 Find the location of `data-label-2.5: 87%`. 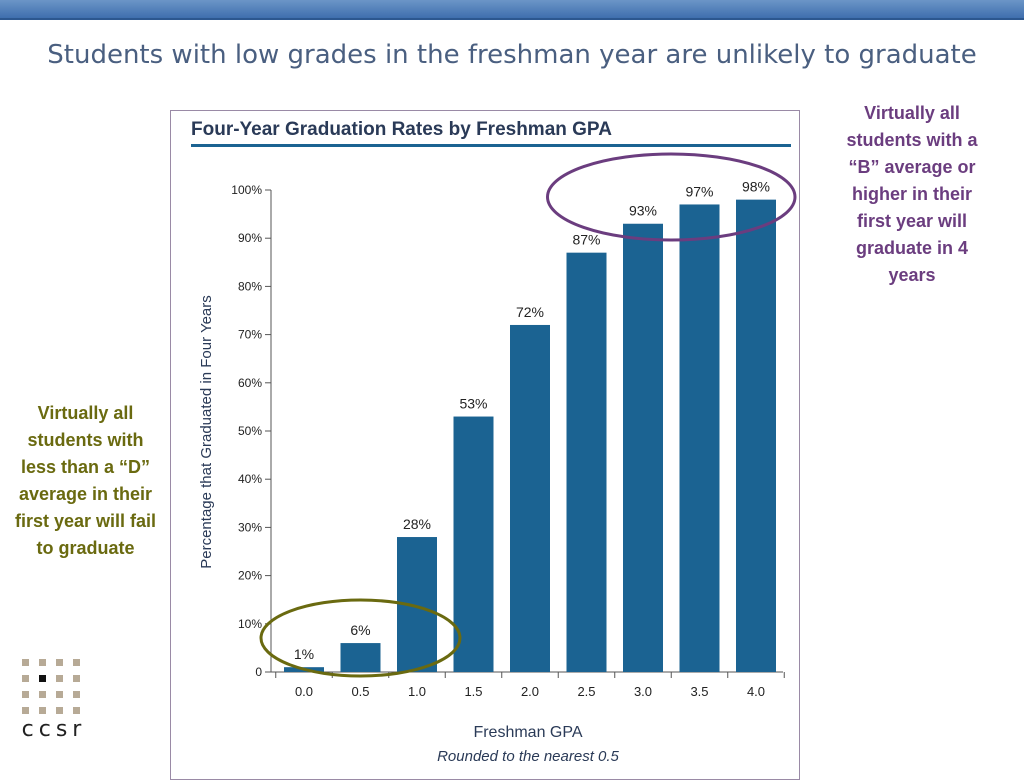

data-label-2.5: 87% is located at coordinates (586, 240).